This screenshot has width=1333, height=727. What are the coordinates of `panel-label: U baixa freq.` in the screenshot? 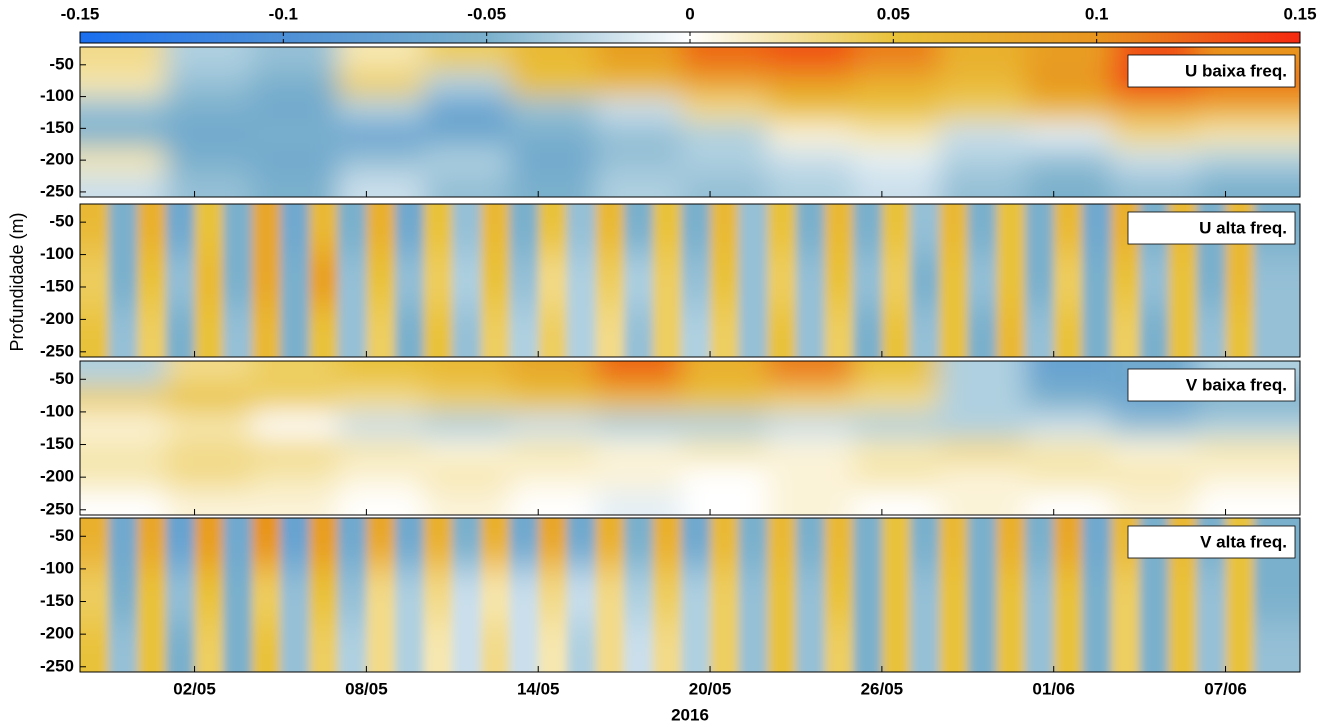 It's located at (1236, 70).